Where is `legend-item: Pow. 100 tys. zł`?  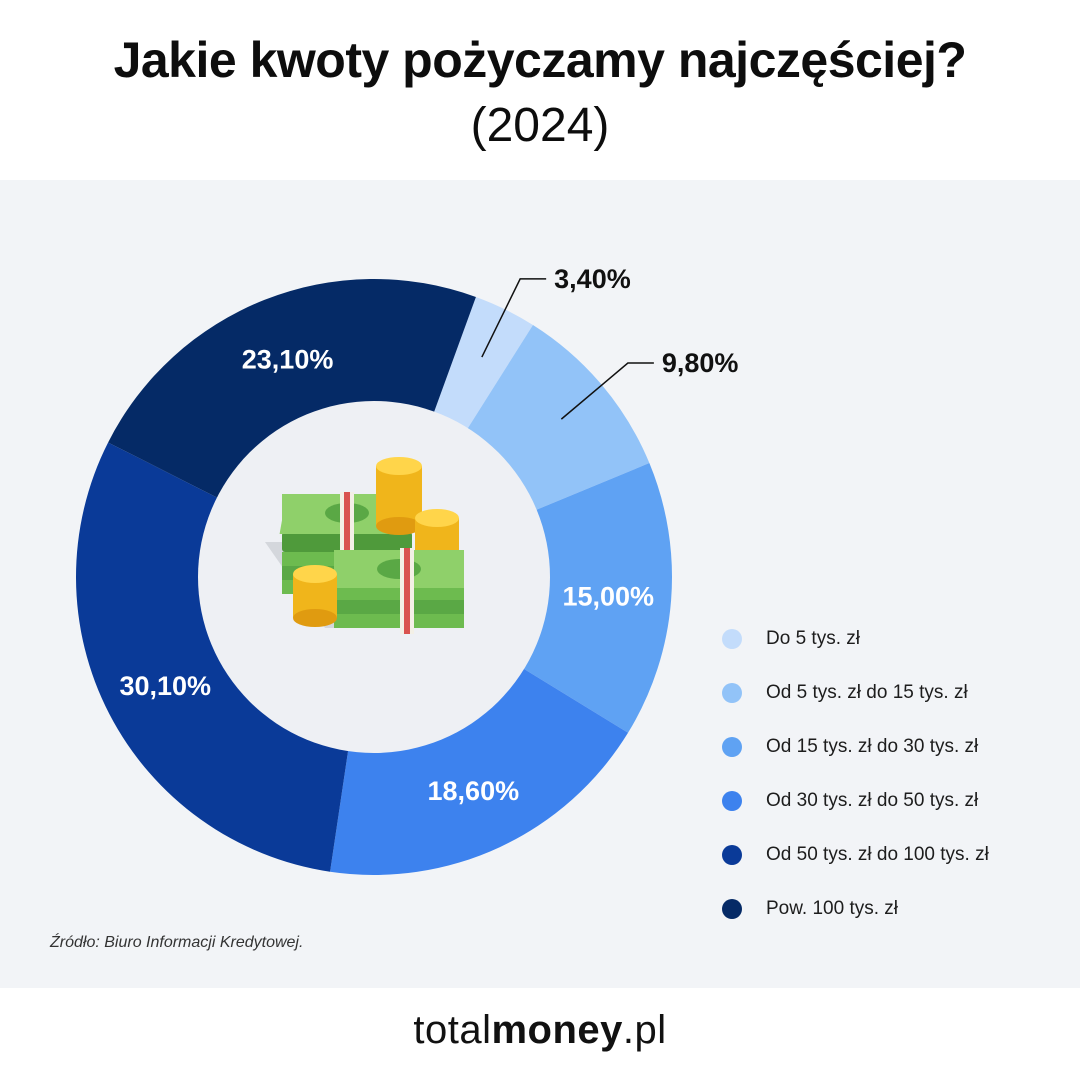
legend-item: Pow. 100 tys. zł is located at coordinates (897, 909).